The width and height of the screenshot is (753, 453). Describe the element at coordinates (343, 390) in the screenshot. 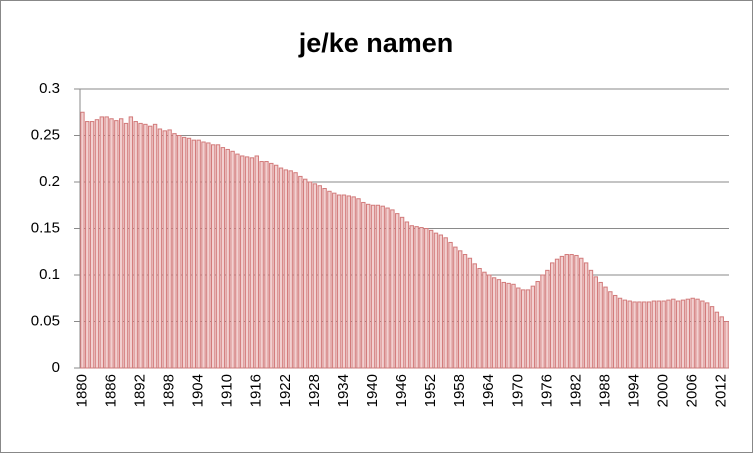

I see `x-tick-label: 1934` at that location.